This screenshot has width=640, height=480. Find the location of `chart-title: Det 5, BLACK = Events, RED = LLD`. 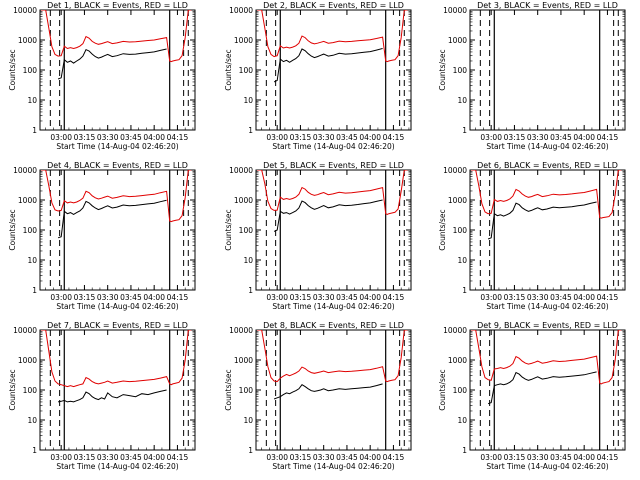

chart-title: Det 5, BLACK = Events, RED = LLD is located at coordinates (333, 165).